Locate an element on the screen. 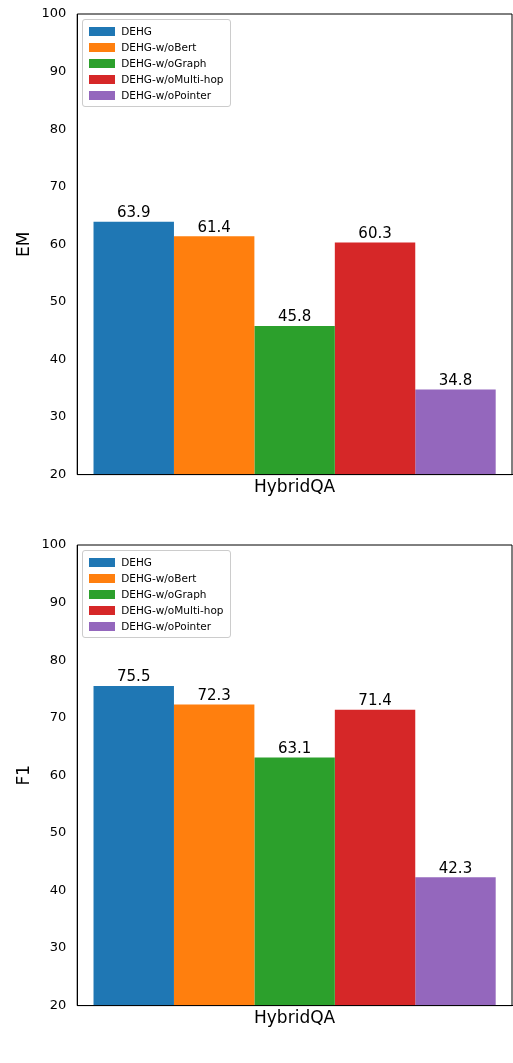 This screenshot has height=1063, width=513. data-label: 45.8 is located at coordinates (294, 316).